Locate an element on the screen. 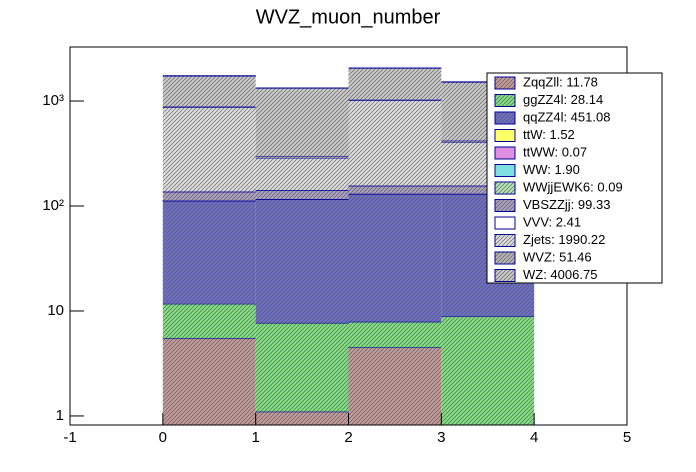 This screenshot has height=472, width=696. x-tick-label: 3 is located at coordinates (441, 437).